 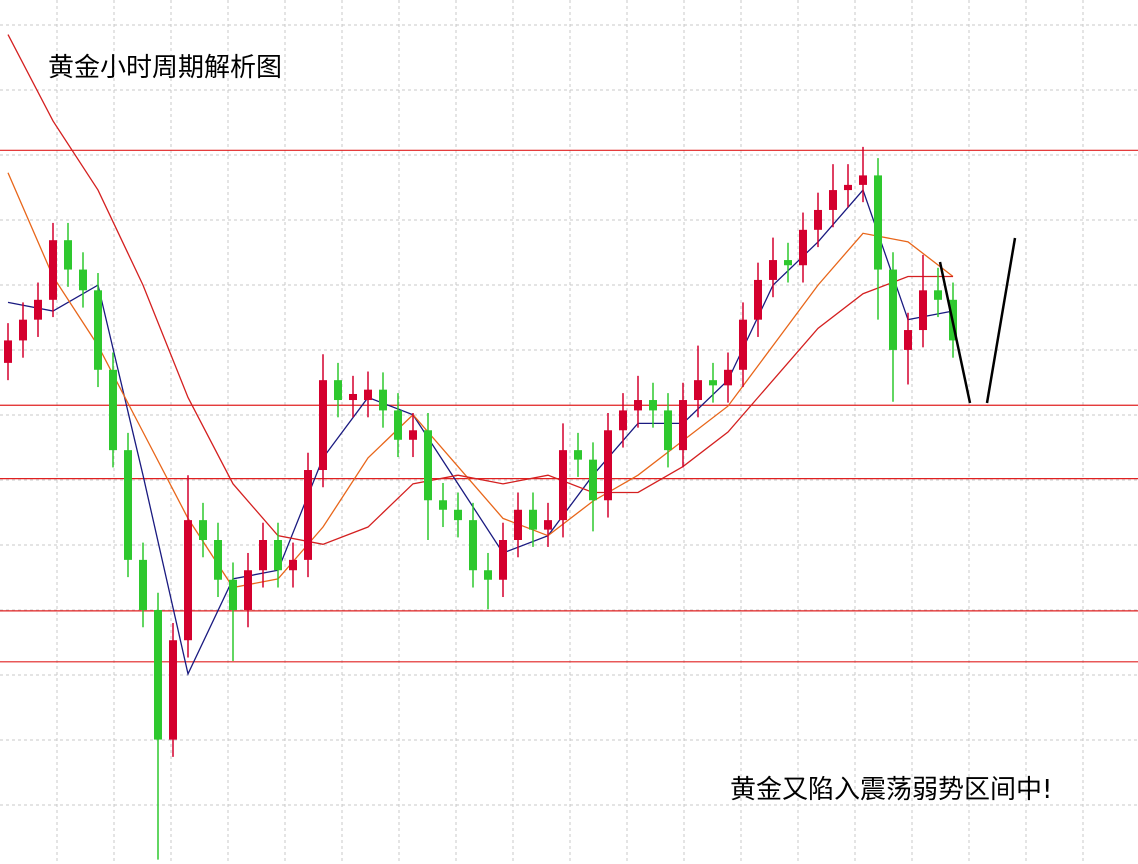 What do you see at coordinates (955, 332) in the screenshot?
I see `projection-down` at bounding box center [955, 332].